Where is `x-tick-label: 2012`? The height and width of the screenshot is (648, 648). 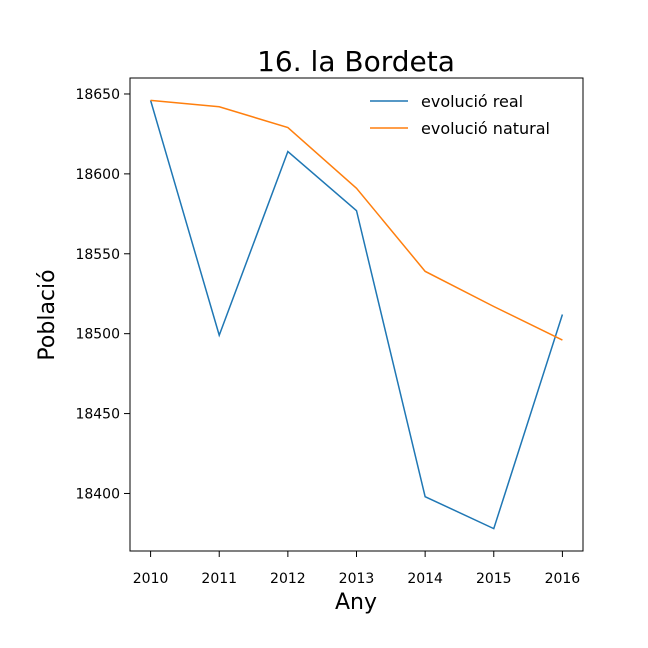 x-tick-label: 2012 is located at coordinates (288, 579).